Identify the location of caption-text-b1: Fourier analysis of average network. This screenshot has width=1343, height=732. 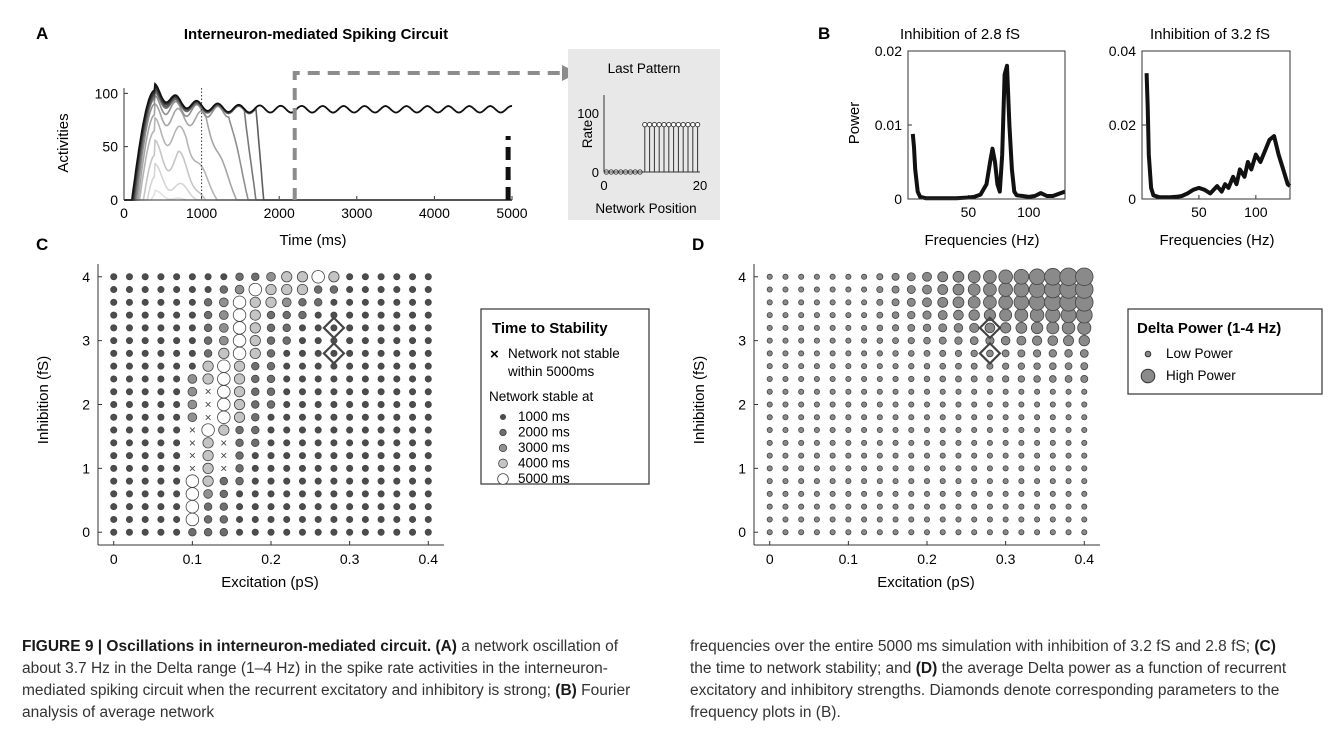
(326, 701).